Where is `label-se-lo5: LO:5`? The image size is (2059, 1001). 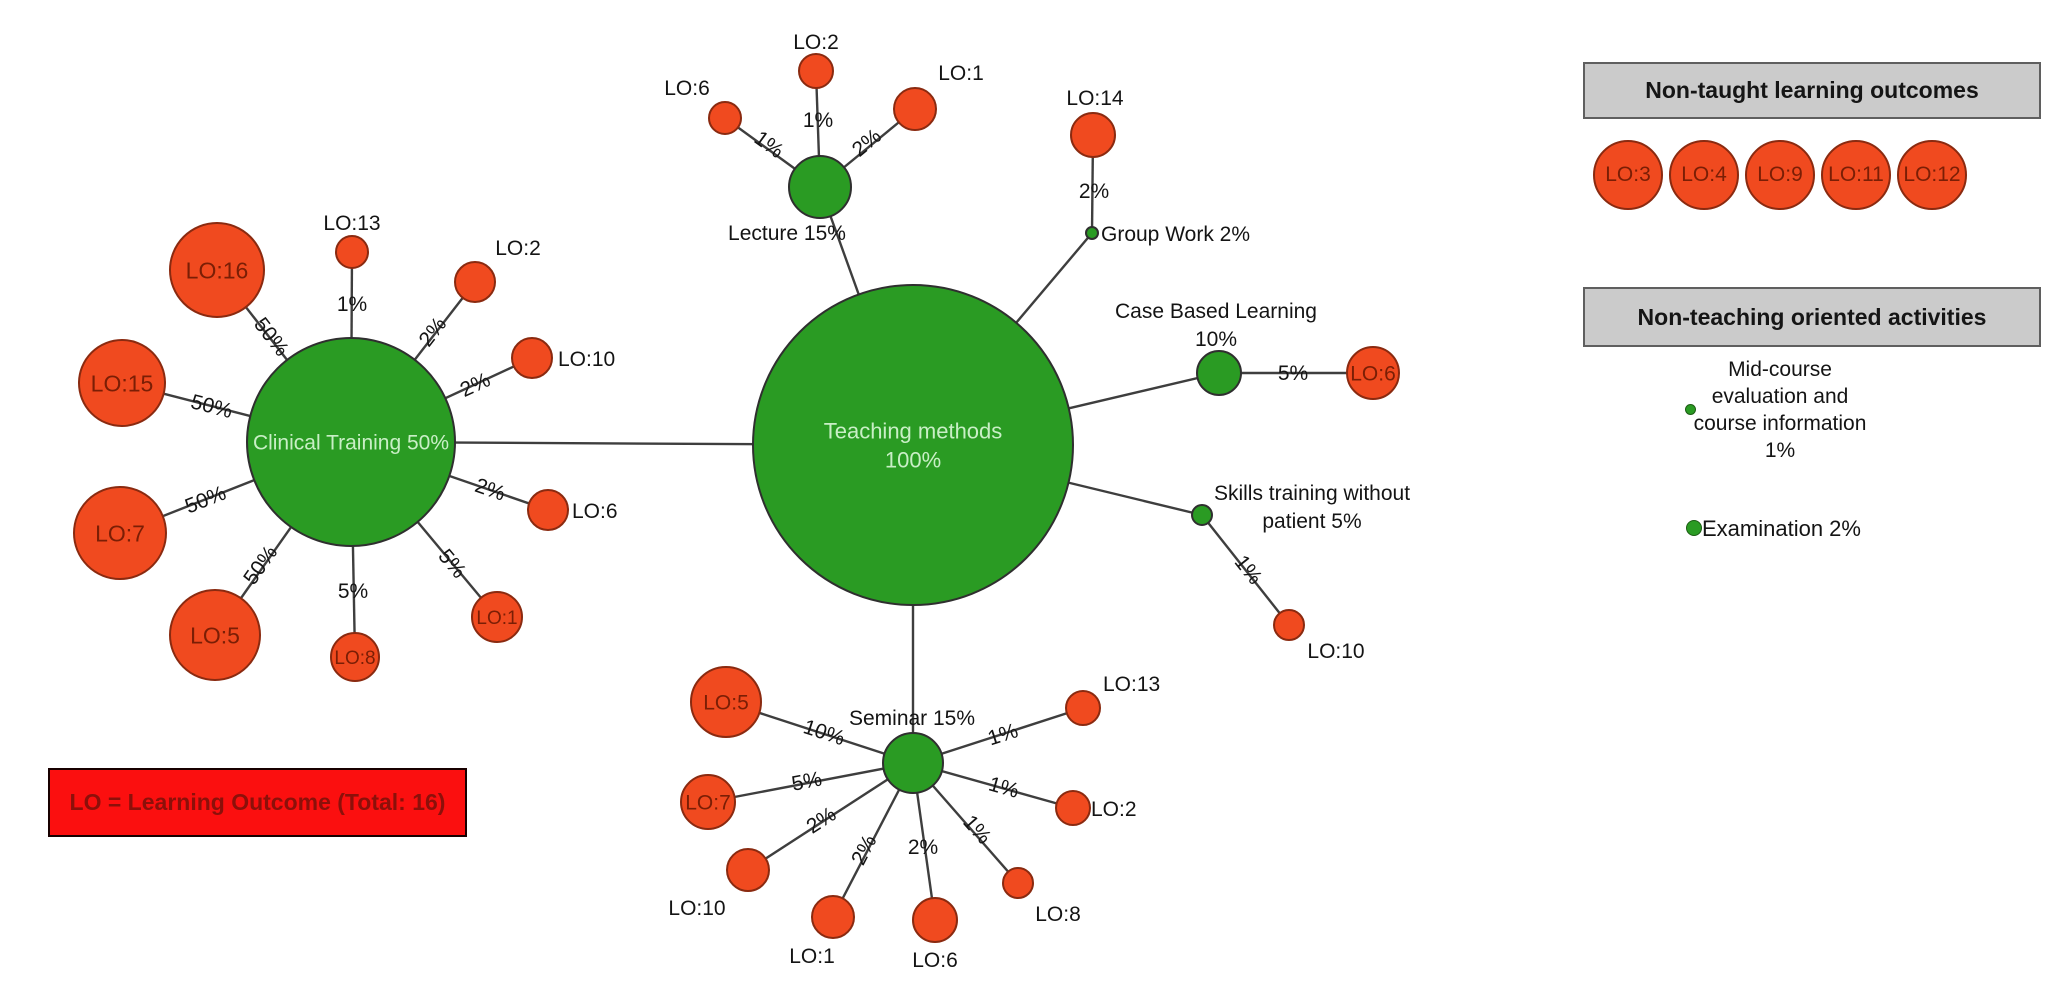 label-se-lo5: LO:5 is located at coordinates (726, 703).